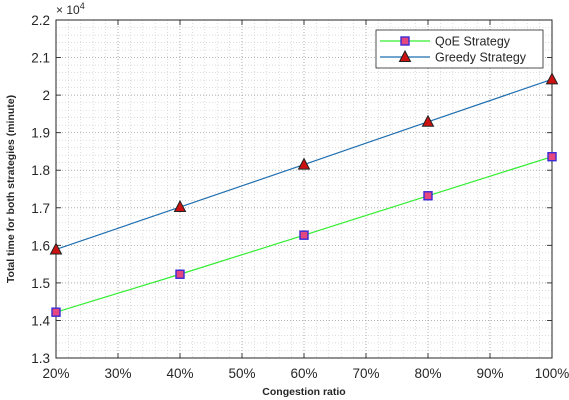  What do you see at coordinates (40, 208) in the screenshot?
I see `y-tick-label: 1.7` at bounding box center [40, 208].